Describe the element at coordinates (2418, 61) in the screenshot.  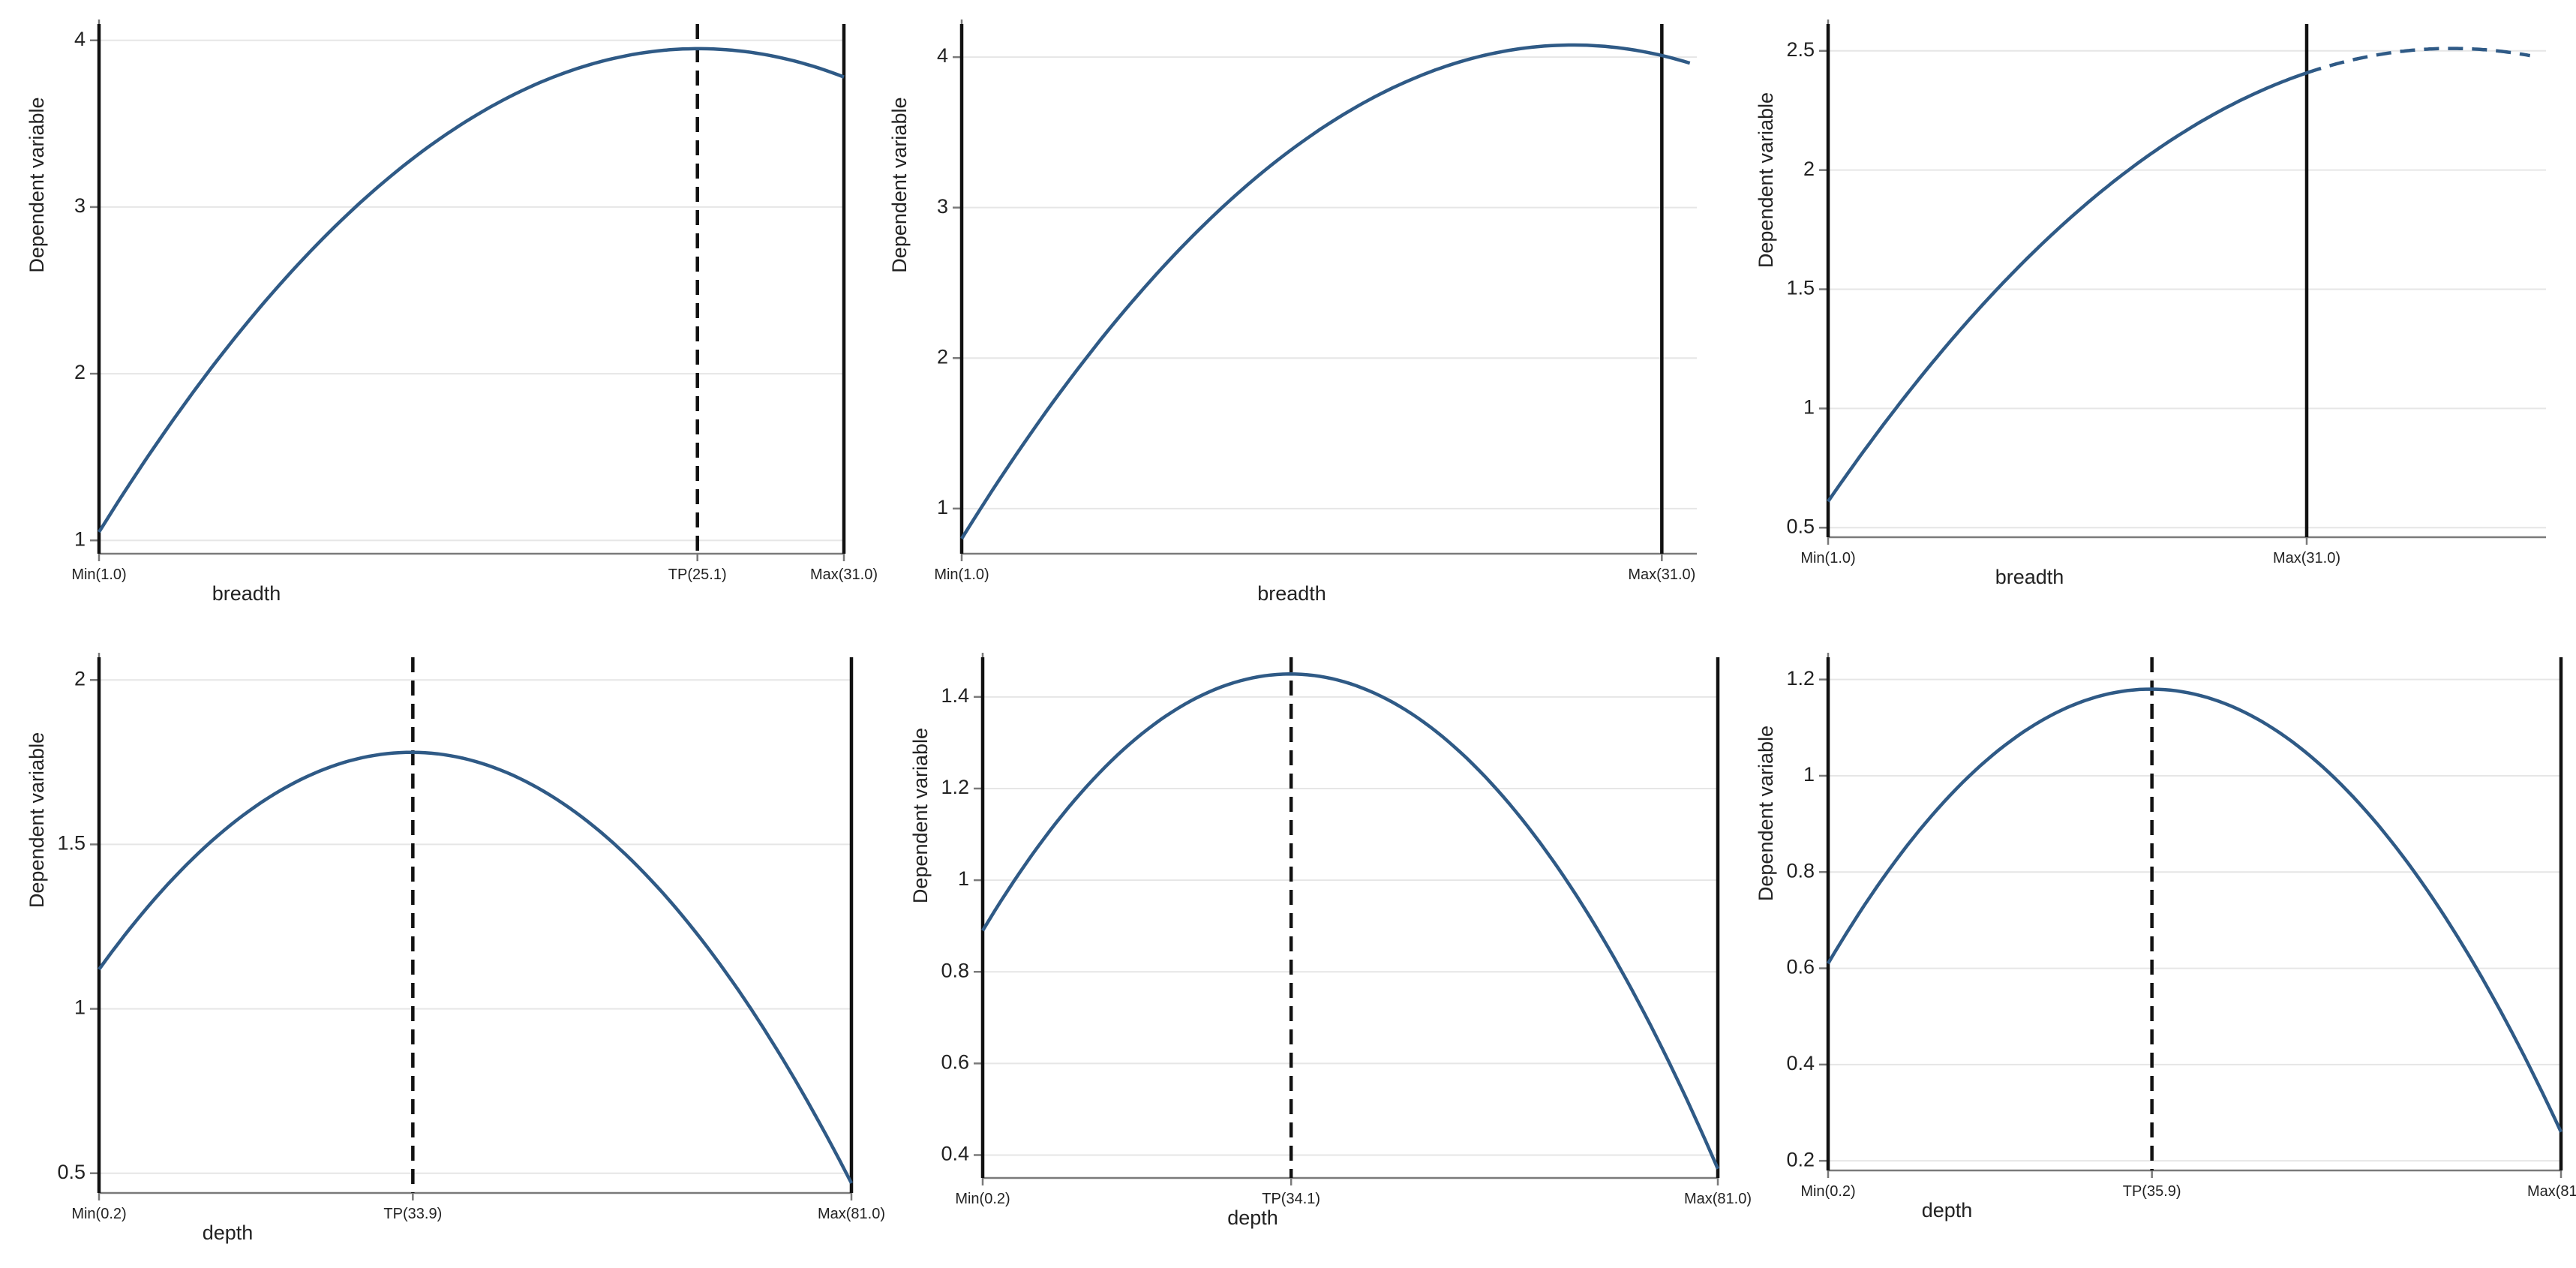
I see `fitted-curve-extrapolation` at that location.